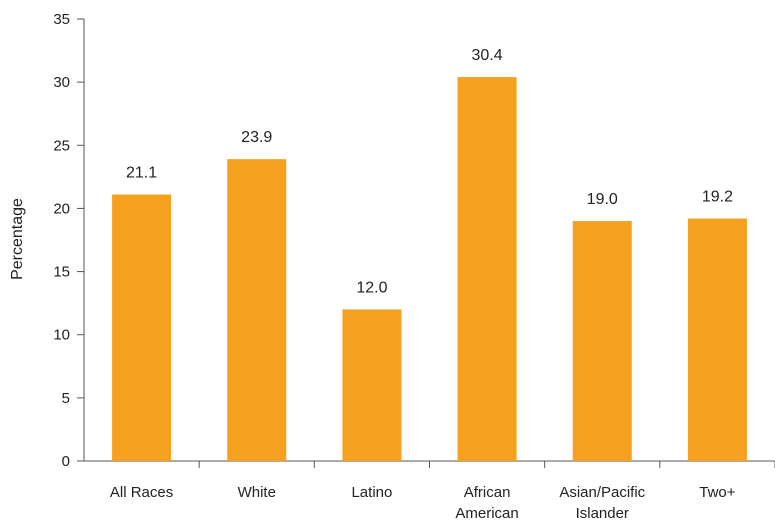 This screenshot has height=529, width=775. Describe the element at coordinates (141, 492) in the screenshot. I see `category-label: All Races` at that location.